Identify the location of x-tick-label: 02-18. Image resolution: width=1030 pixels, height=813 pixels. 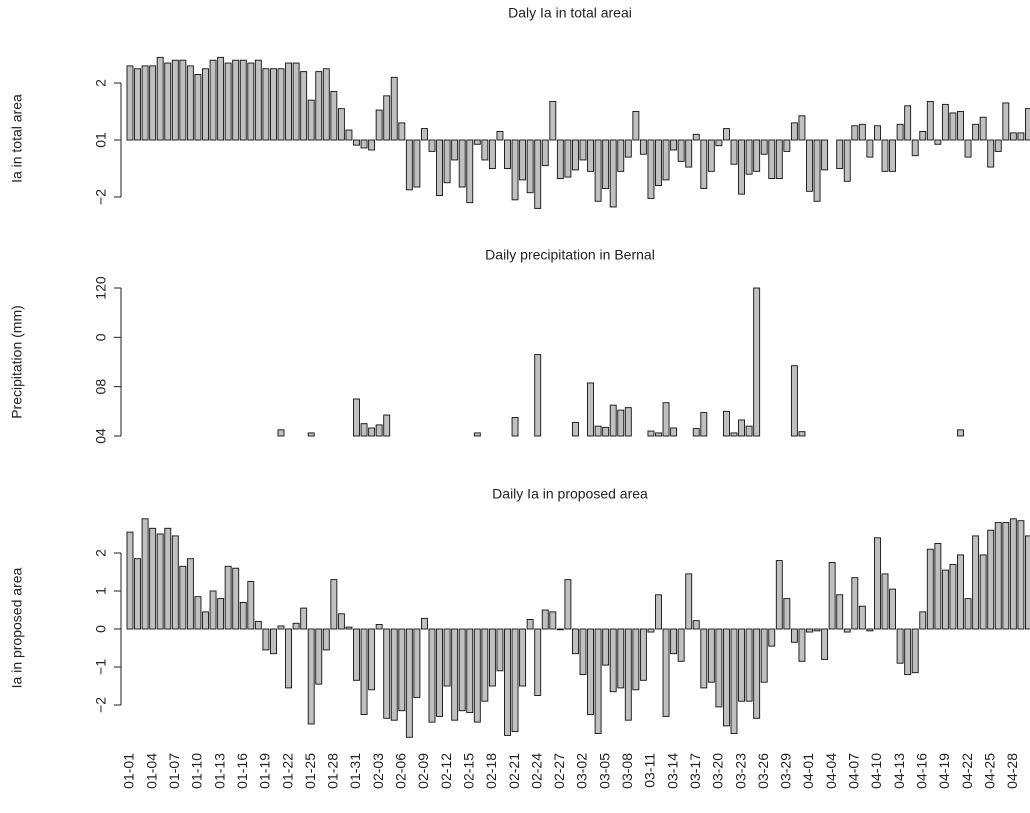
(491, 771).